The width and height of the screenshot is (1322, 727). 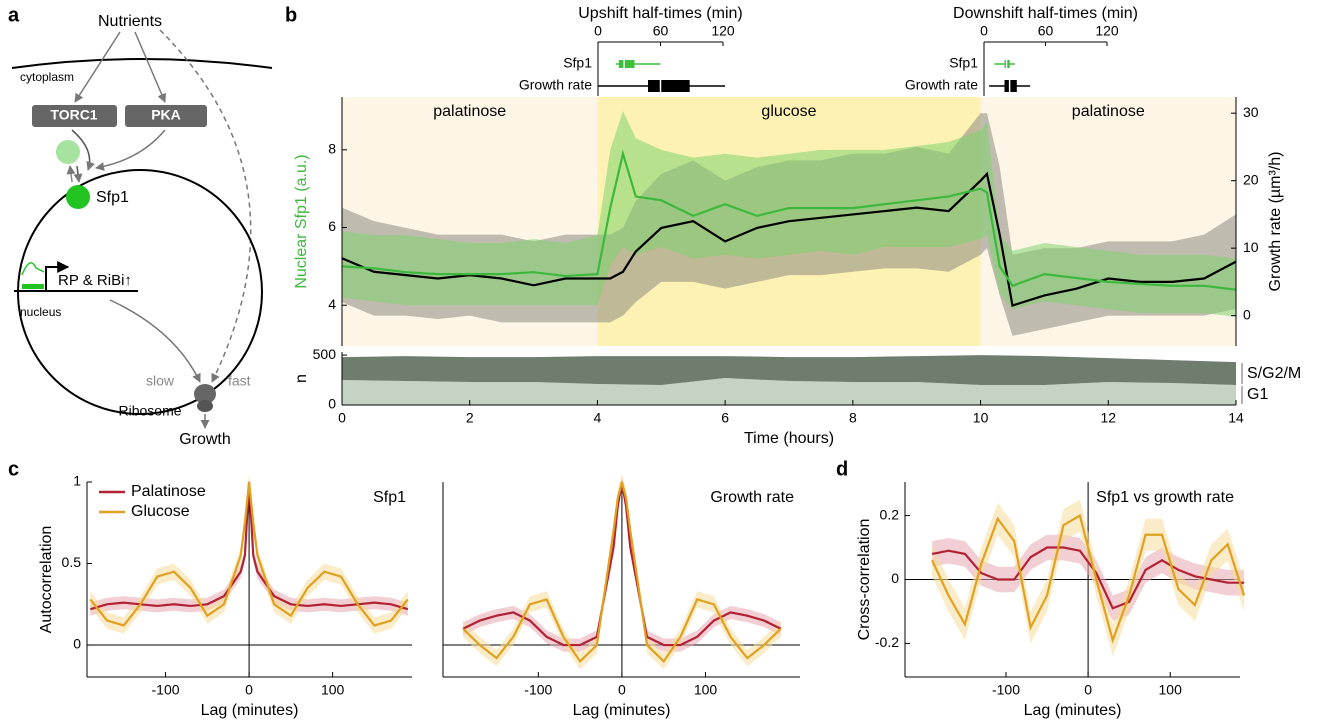 What do you see at coordinates (1236, 418) in the screenshot?
I see `x-tick-label: 14` at bounding box center [1236, 418].